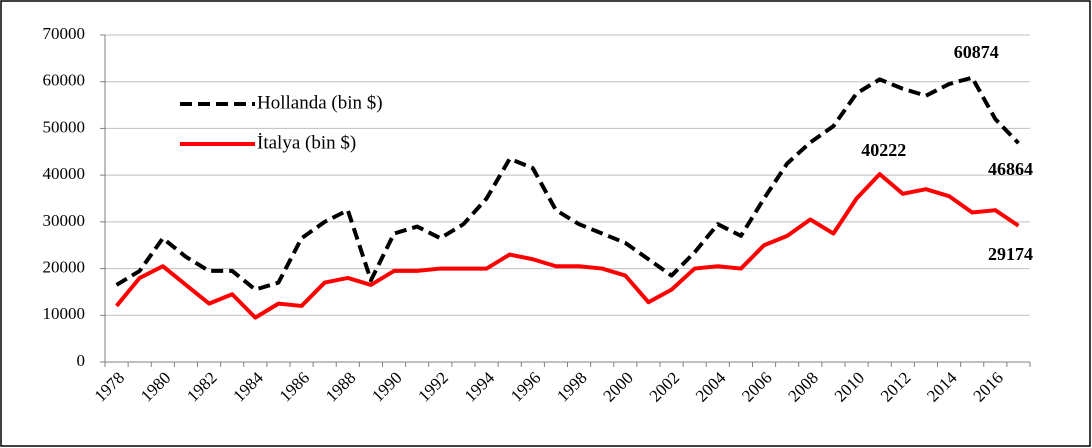 The width and height of the screenshot is (1092, 448). Describe the element at coordinates (883, 150) in the screenshot. I see `data-label: 40222` at that location.